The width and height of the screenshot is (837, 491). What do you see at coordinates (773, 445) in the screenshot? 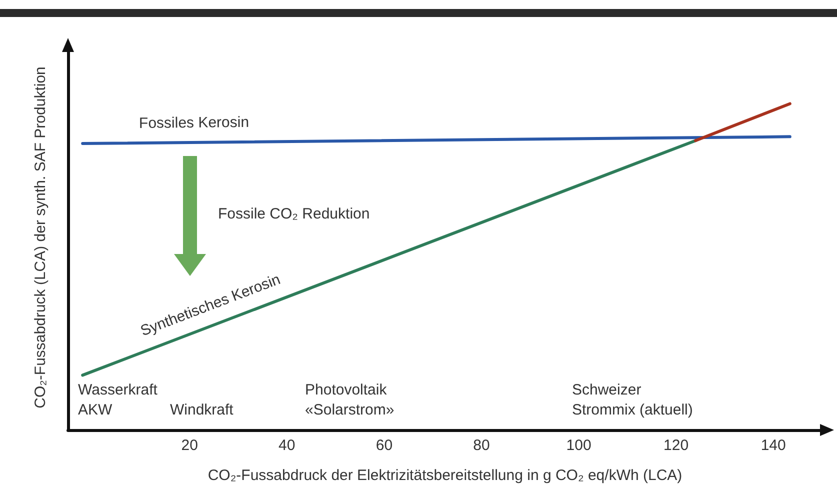
I see `x-tick-label: 140` at bounding box center [773, 445].